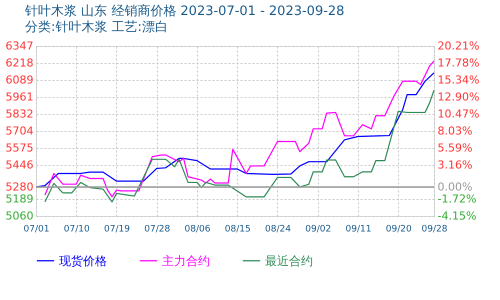 This screenshot has width=500, height=300. I want to click on legend-label: 最近合约, so click(289, 261).